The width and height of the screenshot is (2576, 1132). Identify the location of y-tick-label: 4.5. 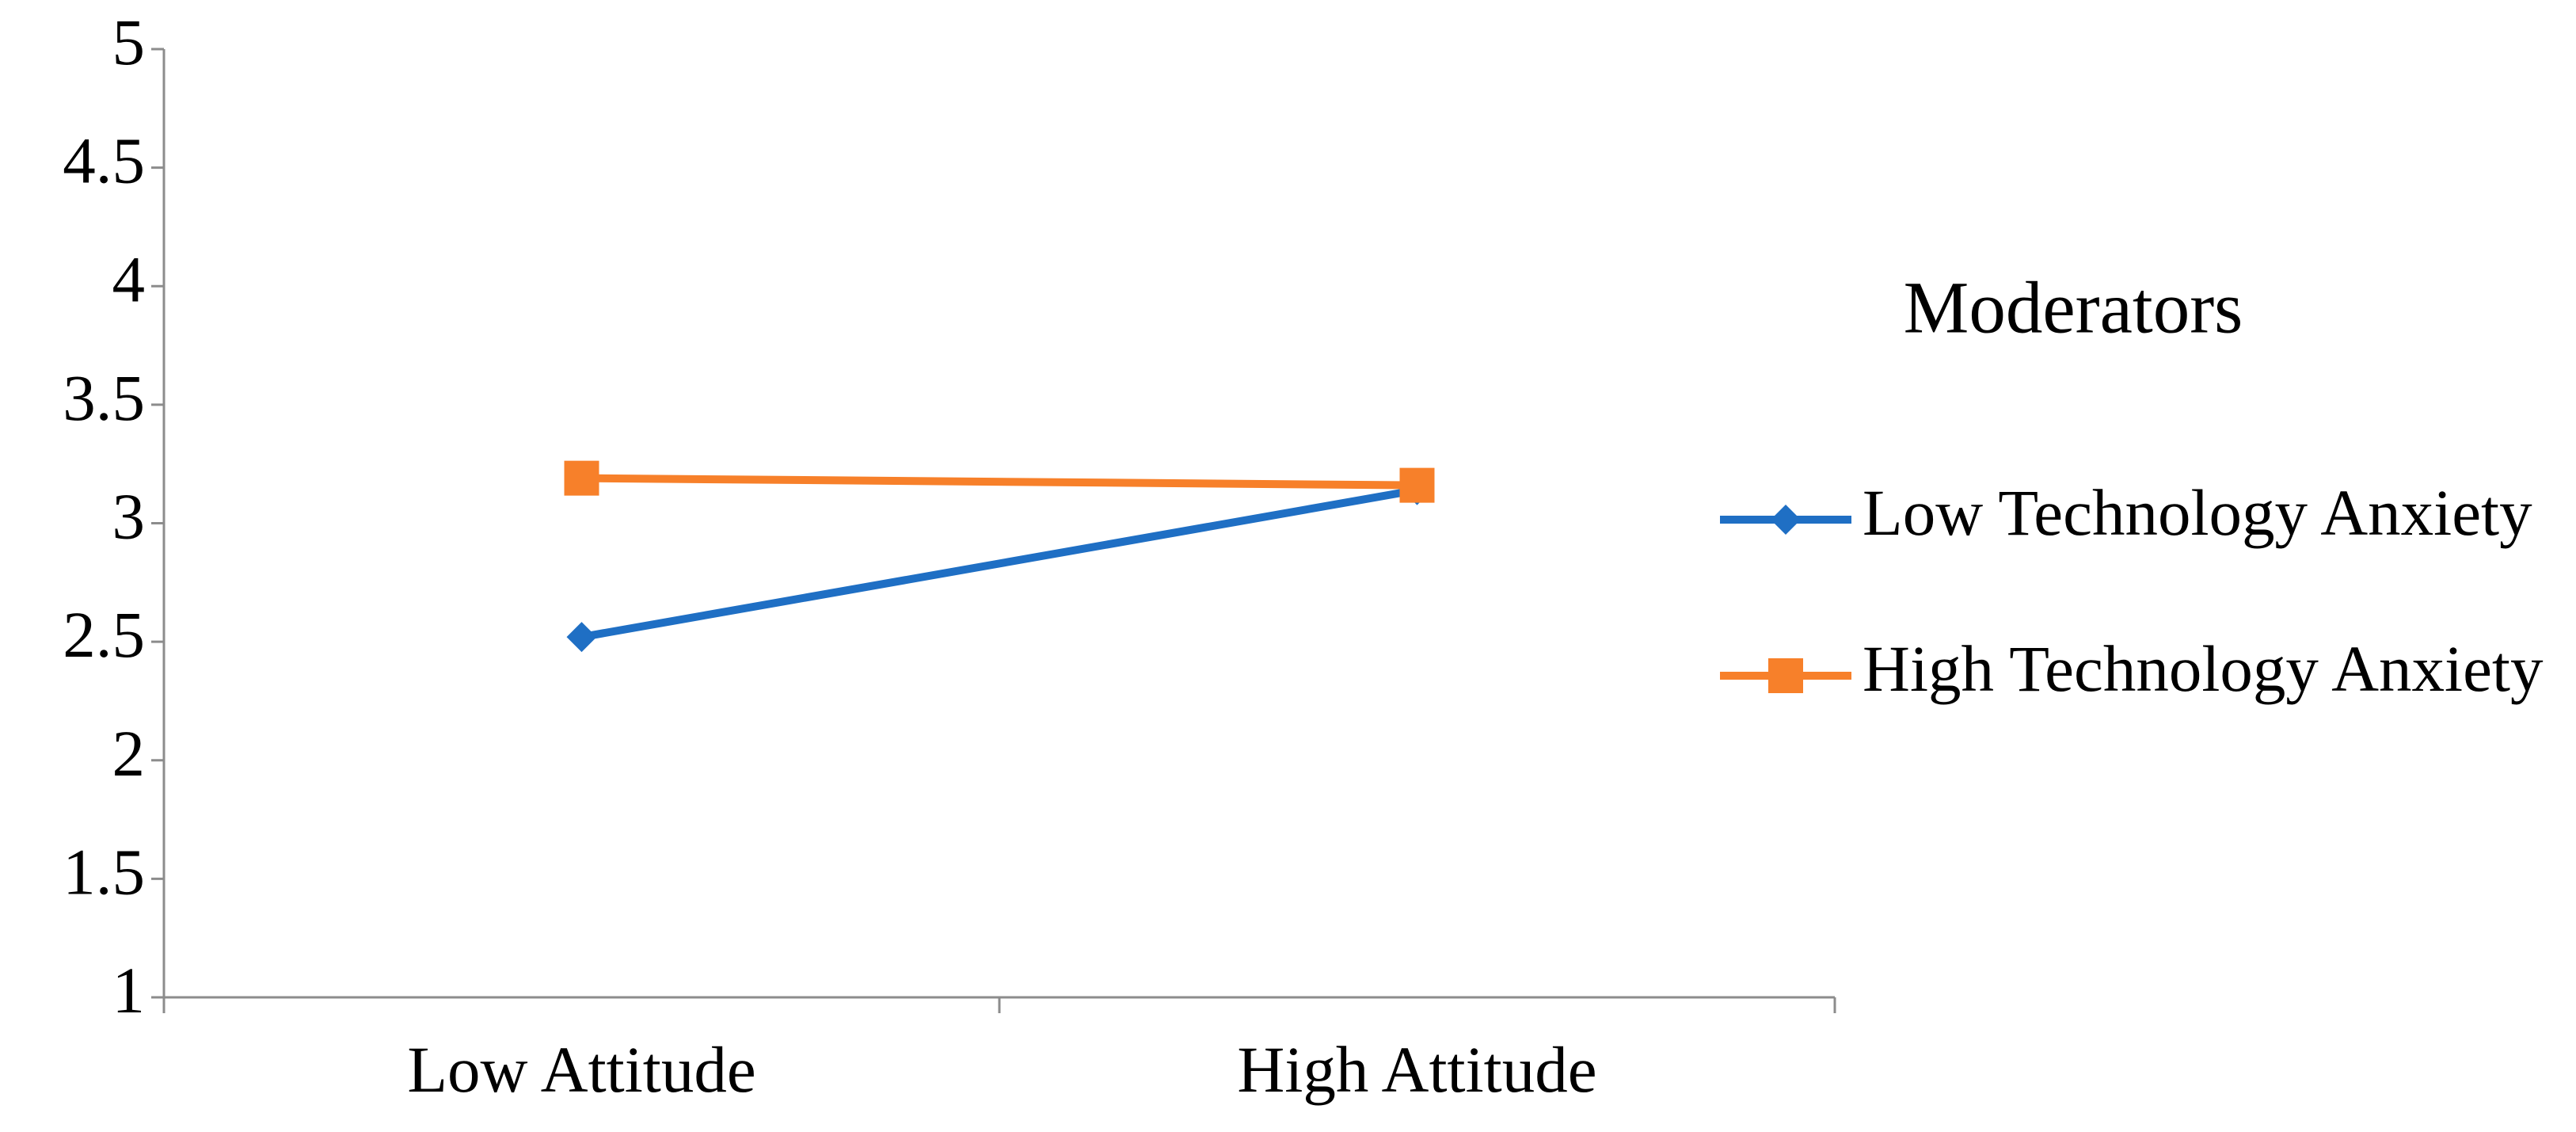
(104, 160).